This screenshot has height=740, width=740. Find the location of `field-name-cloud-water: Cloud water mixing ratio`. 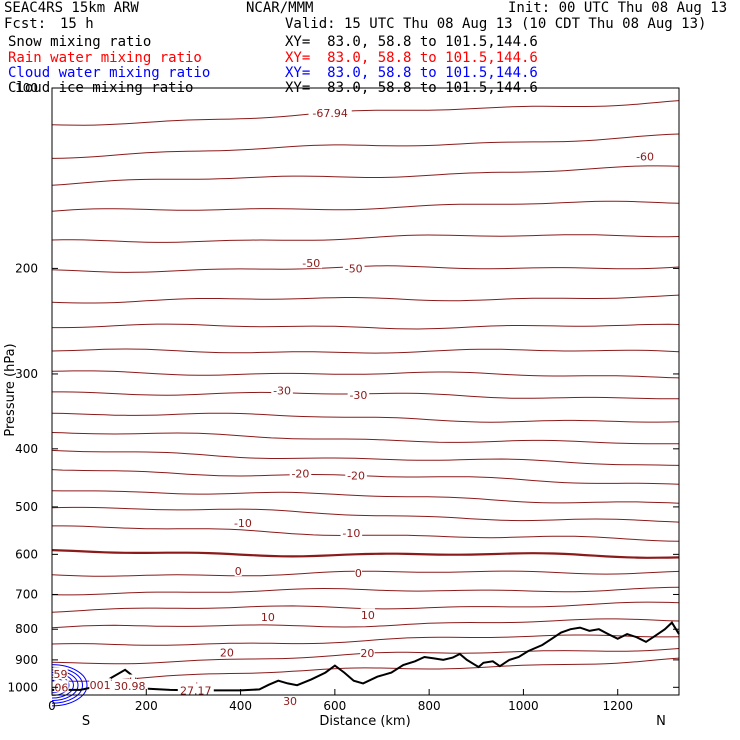

field-name-cloud-water: Cloud water mixing ratio is located at coordinates (109, 73).